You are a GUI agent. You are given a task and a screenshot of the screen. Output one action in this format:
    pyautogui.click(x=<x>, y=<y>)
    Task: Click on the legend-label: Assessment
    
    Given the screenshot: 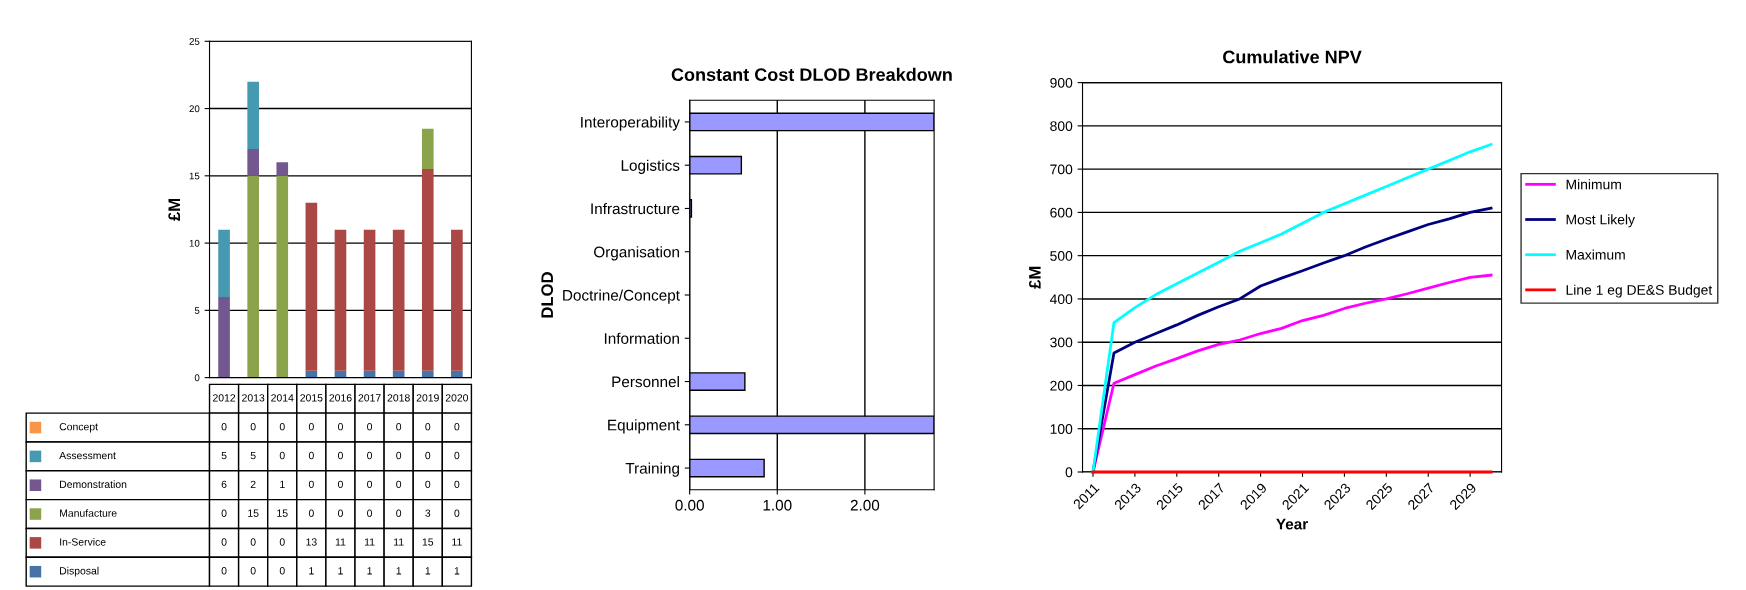 What is the action you would take?
    pyautogui.click(x=87, y=455)
    